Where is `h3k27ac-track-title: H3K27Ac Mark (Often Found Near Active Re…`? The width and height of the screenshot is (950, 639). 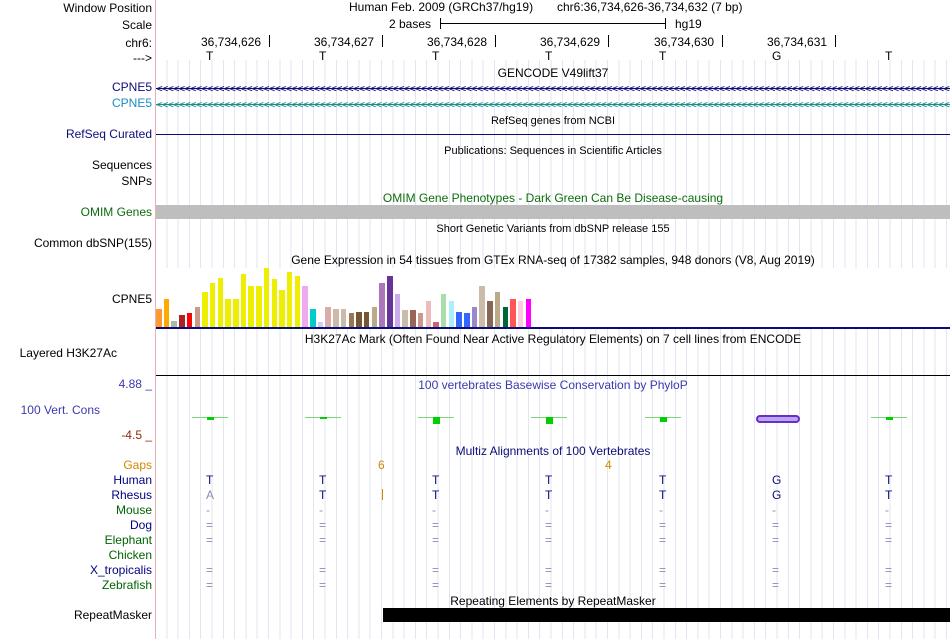
h3k27ac-track-title: H3K27Ac Mark (Often Found Near Active Re… is located at coordinates (553, 339).